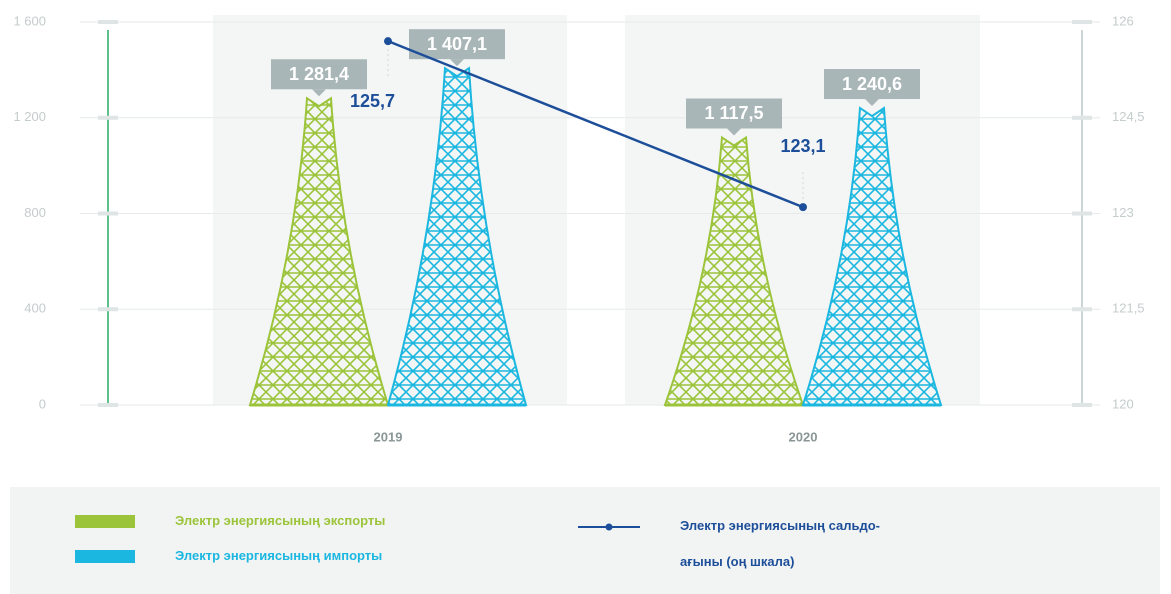 The height and width of the screenshot is (594, 1171). What do you see at coordinates (802, 146) in the screenshot?
I see `line-value-label: 123,1` at bounding box center [802, 146].